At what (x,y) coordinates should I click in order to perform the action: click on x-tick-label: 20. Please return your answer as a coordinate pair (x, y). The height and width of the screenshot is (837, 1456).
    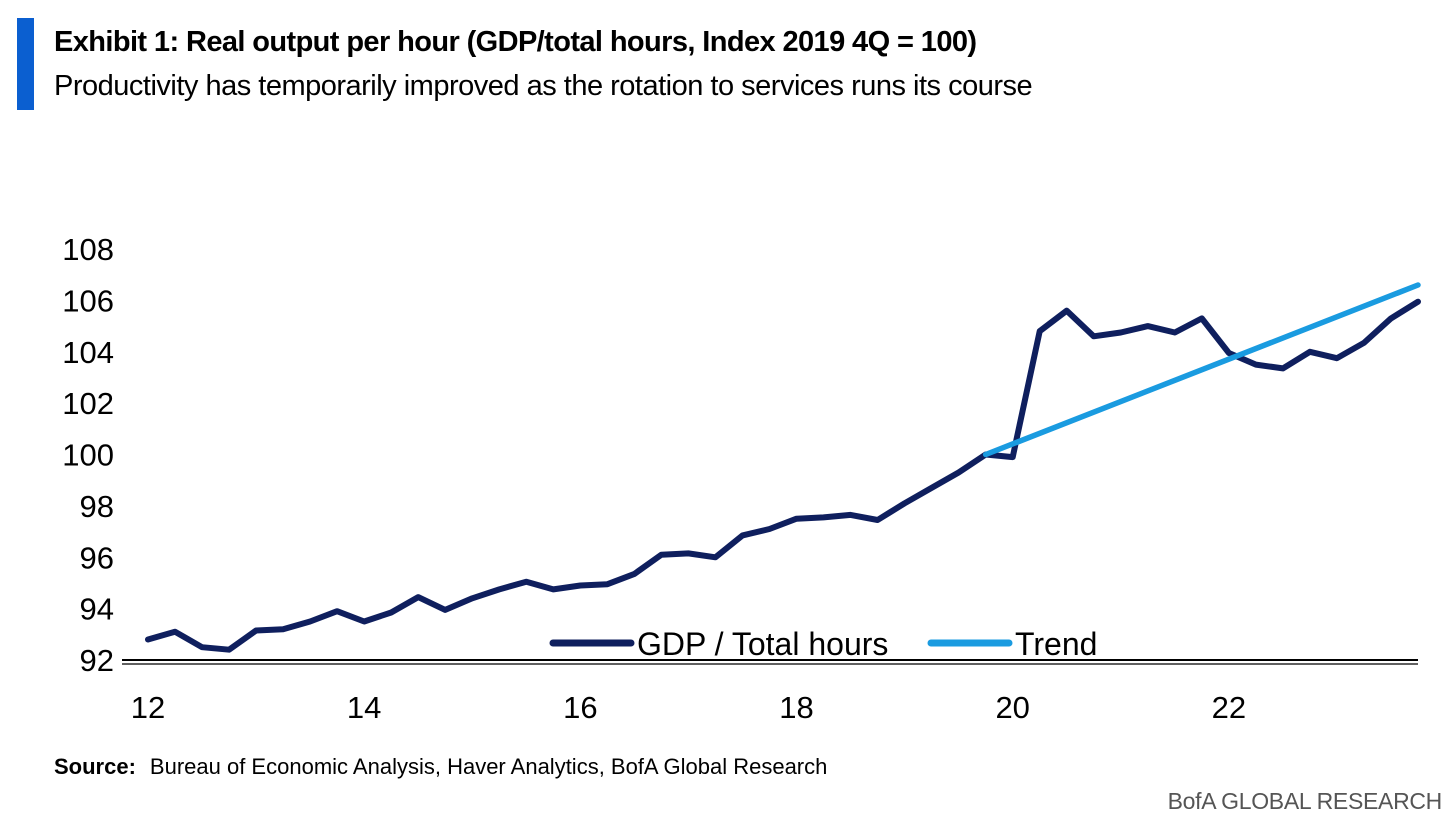
    Looking at the image, I should click on (1012, 707).